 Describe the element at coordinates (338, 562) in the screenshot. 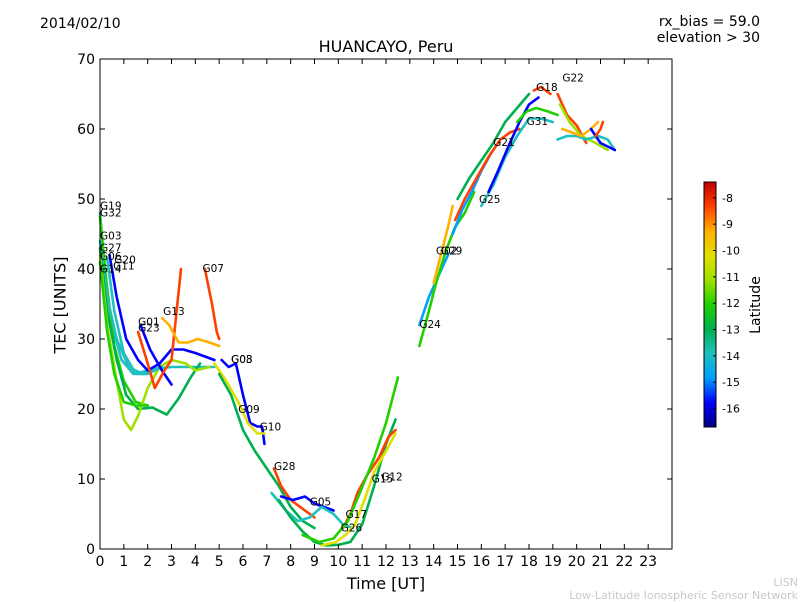

I see `x-tick-label: 10` at that location.